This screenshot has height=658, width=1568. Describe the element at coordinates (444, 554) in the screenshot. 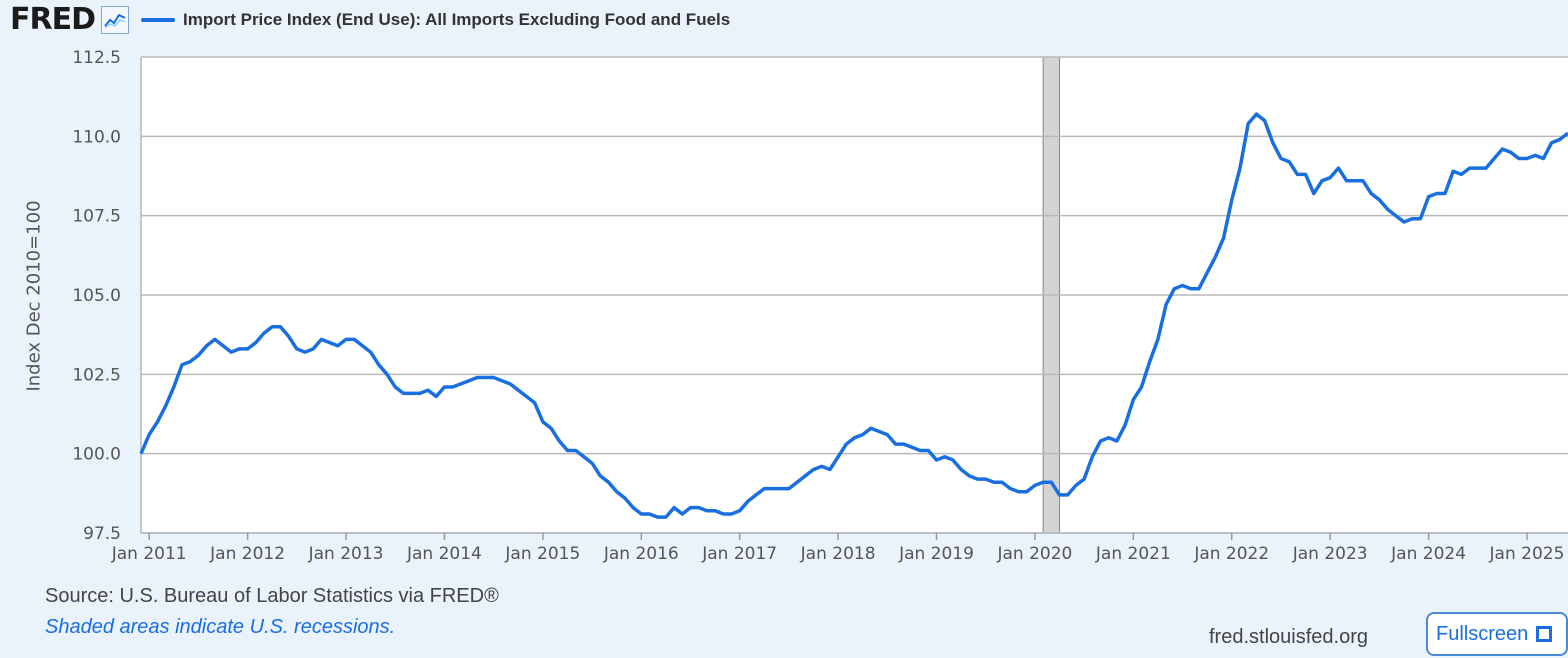

I see `x-tick-label: Jan 2014` at that location.